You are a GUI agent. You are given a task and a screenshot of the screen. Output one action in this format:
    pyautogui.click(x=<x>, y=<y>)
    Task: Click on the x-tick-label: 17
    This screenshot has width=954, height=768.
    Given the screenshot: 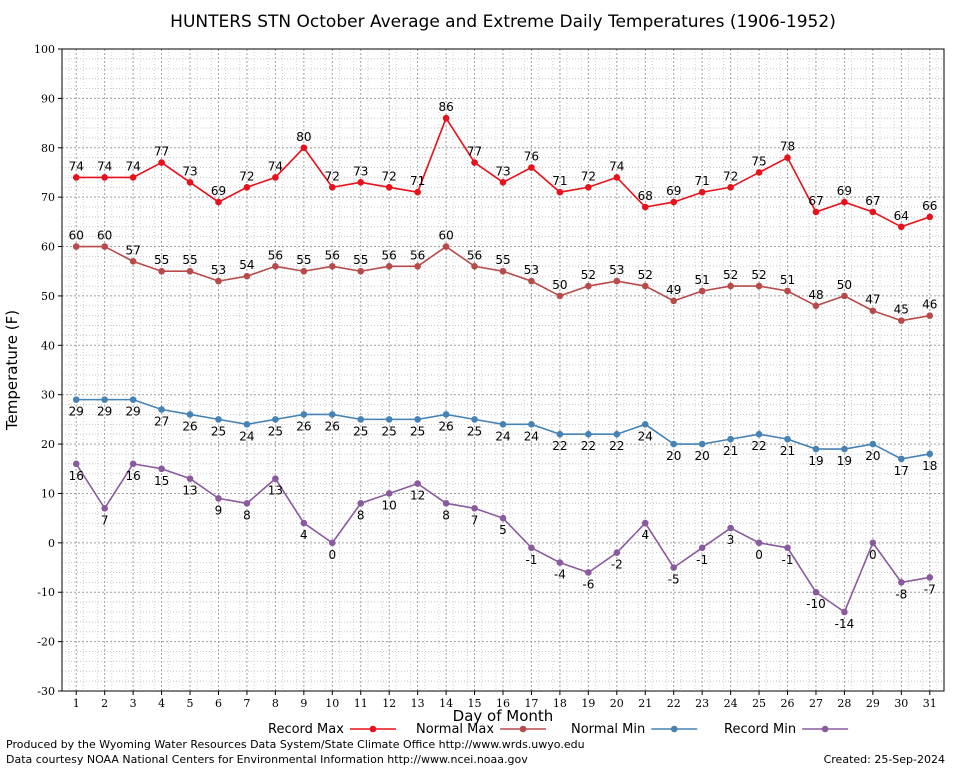 What is the action you would take?
    pyautogui.click(x=531, y=703)
    